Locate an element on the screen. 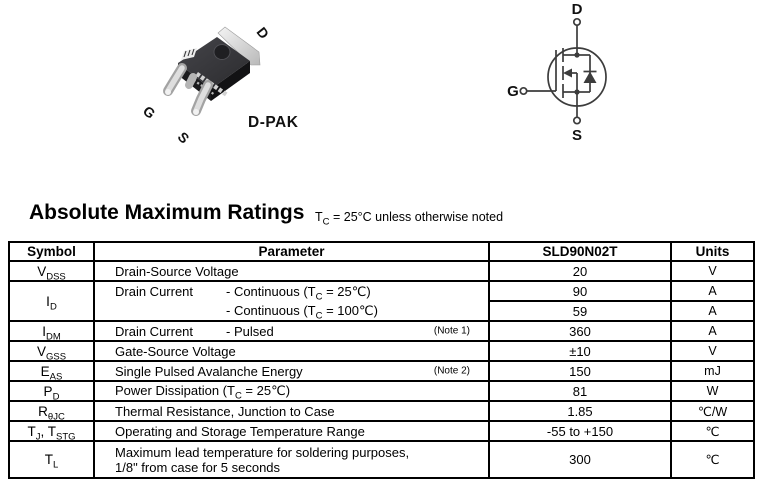  package-drain-label: D is located at coordinates (263, 33).